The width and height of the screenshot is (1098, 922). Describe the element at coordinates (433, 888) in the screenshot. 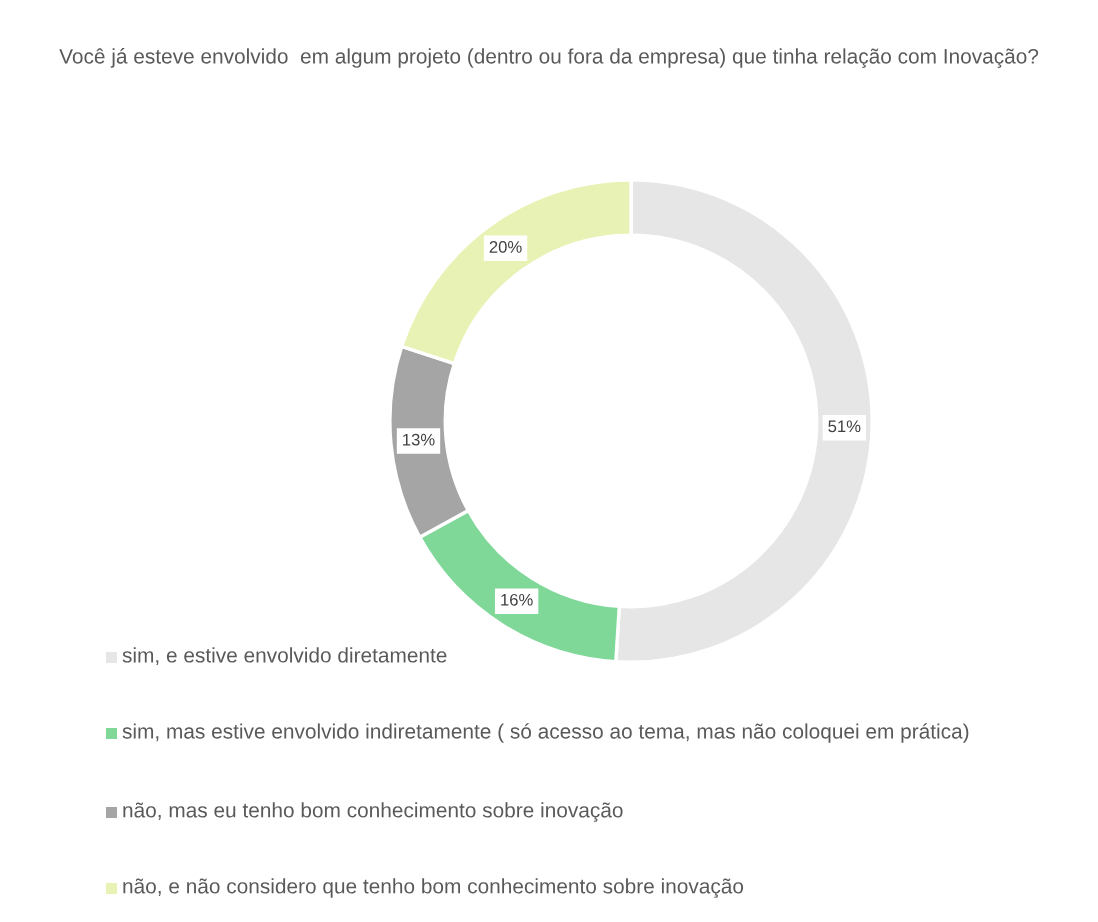

I see `legend-label: não, e não considero que tenho bom conhecimento sobre inovação` at that location.